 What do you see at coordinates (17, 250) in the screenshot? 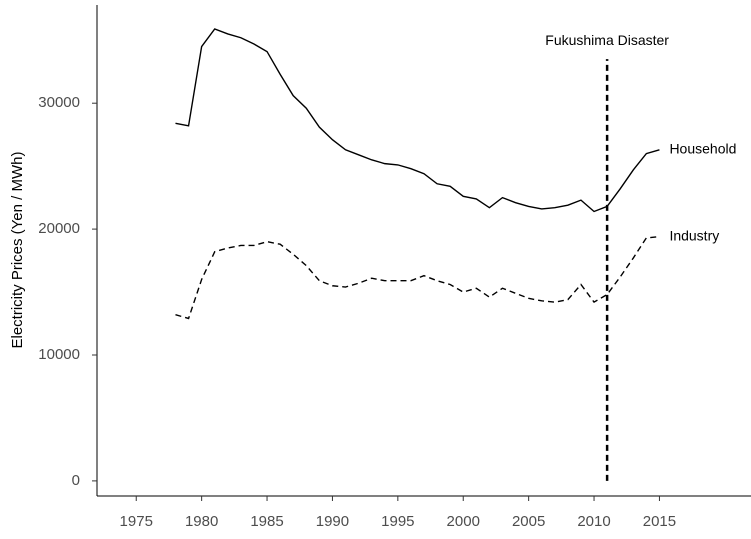
I see `y-axis-label: Electricity Prices (Yen / MWh)` at bounding box center [17, 250].